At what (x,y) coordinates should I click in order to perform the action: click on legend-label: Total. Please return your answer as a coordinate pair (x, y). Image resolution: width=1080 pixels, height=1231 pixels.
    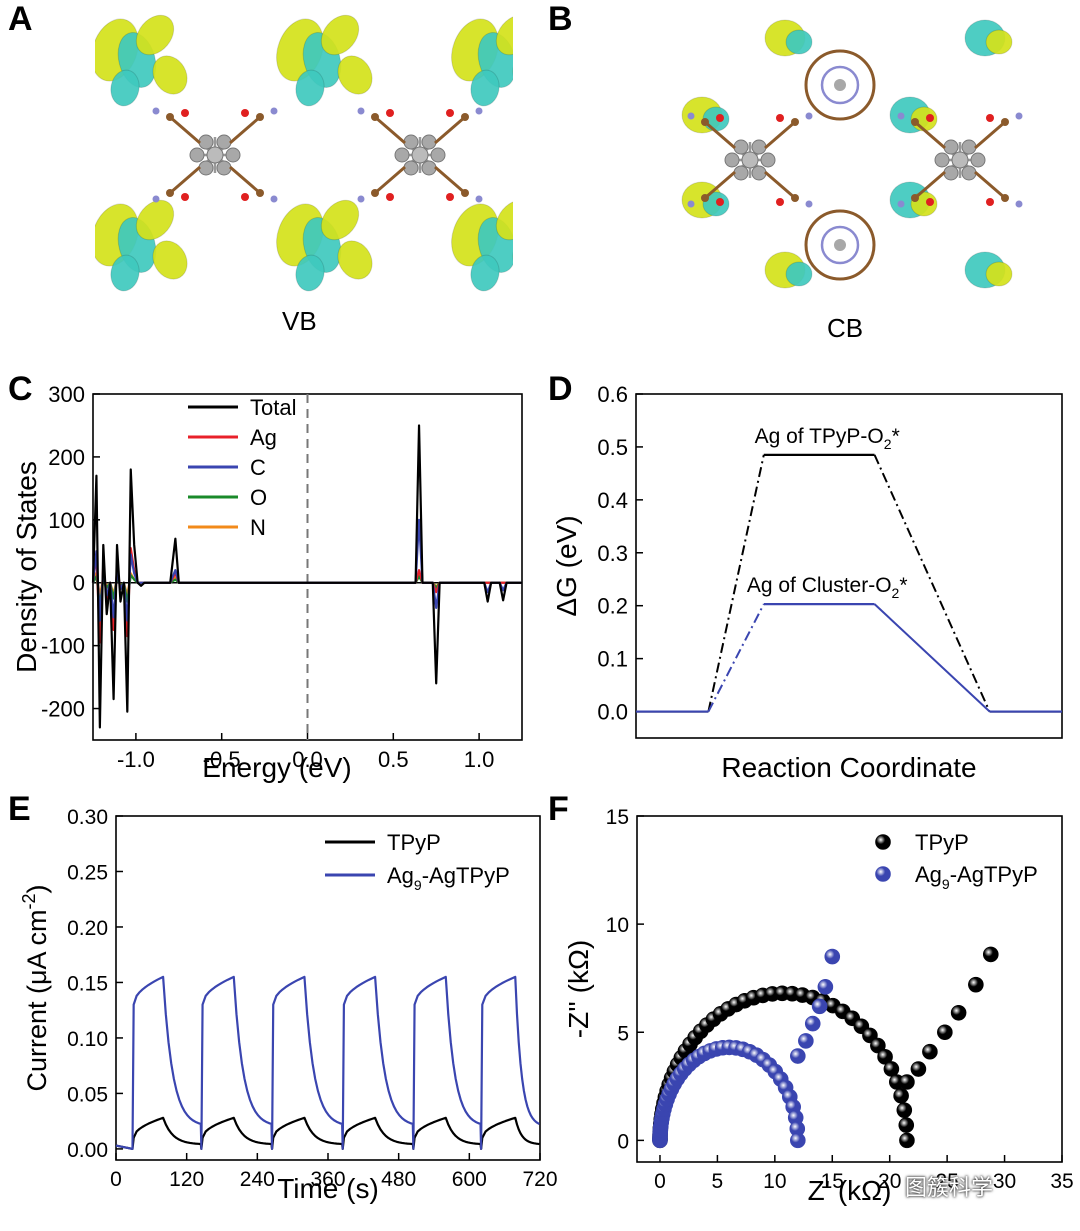
    Looking at the image, I should click on (273, 407).